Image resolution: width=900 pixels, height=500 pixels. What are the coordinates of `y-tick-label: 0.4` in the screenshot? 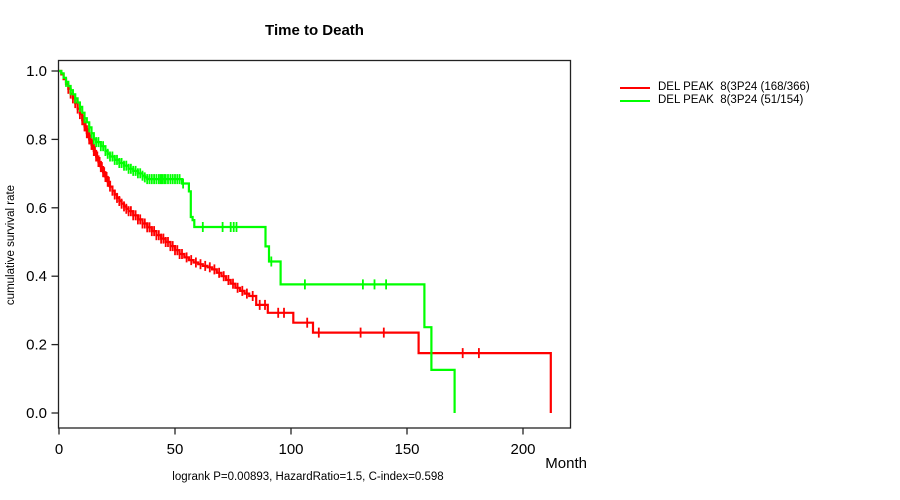 It's located at (36, 276).